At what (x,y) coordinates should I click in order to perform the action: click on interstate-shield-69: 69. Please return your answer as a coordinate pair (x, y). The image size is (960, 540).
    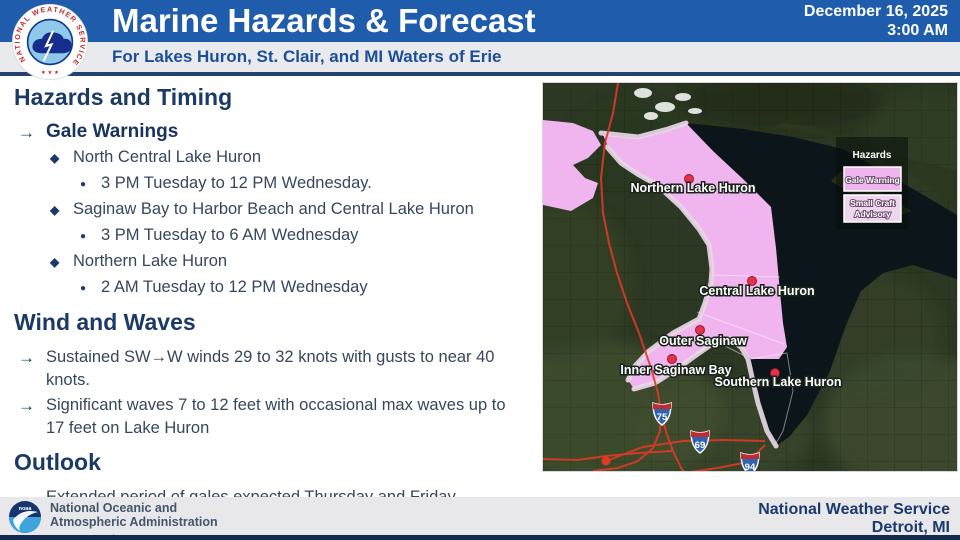
    Looking at the image, I should click on (700, 441).